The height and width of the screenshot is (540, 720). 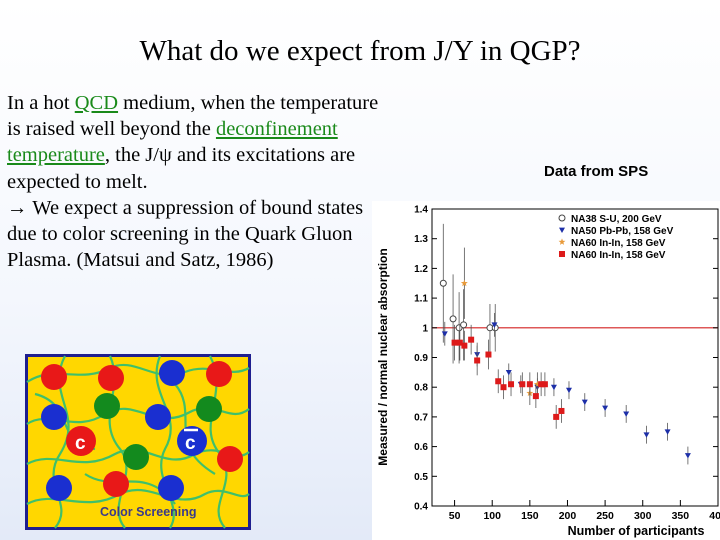 I want to click on qcd-link: QCD, so click(x=96, y=103).